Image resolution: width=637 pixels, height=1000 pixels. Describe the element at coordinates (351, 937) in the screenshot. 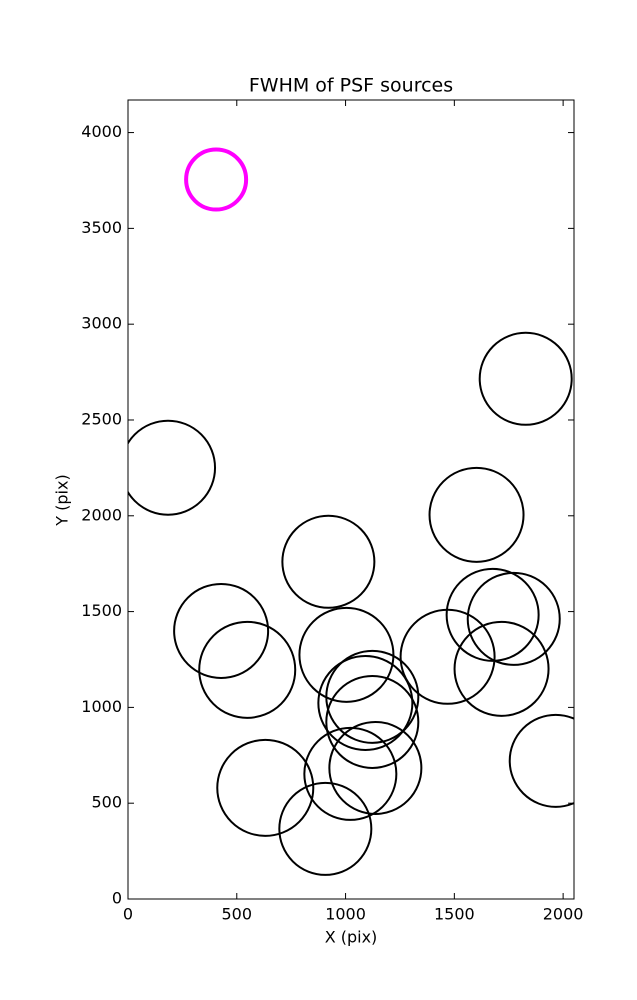

I see `x-axis-label: X (pix)` at that location.